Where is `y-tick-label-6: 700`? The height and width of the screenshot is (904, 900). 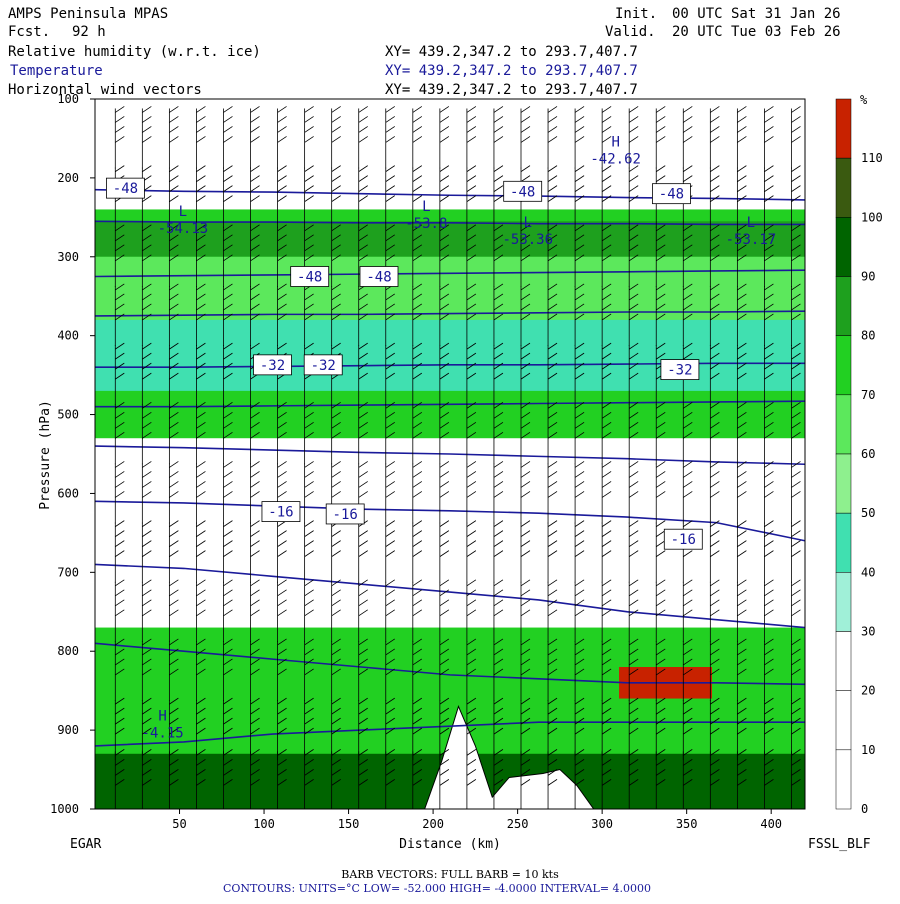 y-tick-label-6: 700 is located at coordinates (68, 572).